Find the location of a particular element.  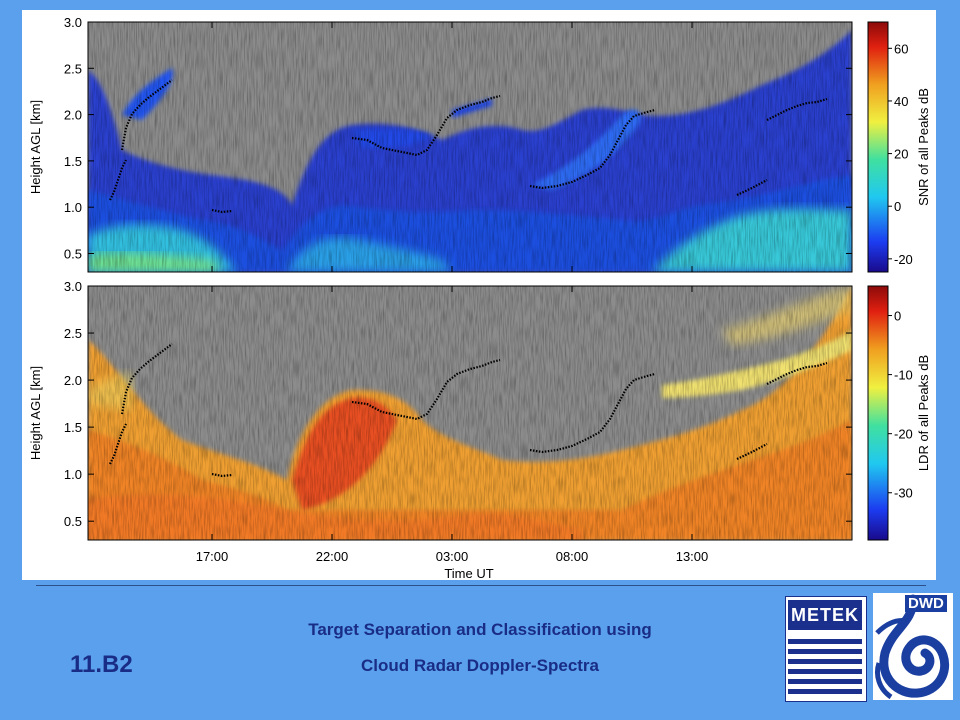

dwd-logo: DWD is located at coordinates (913, 646).